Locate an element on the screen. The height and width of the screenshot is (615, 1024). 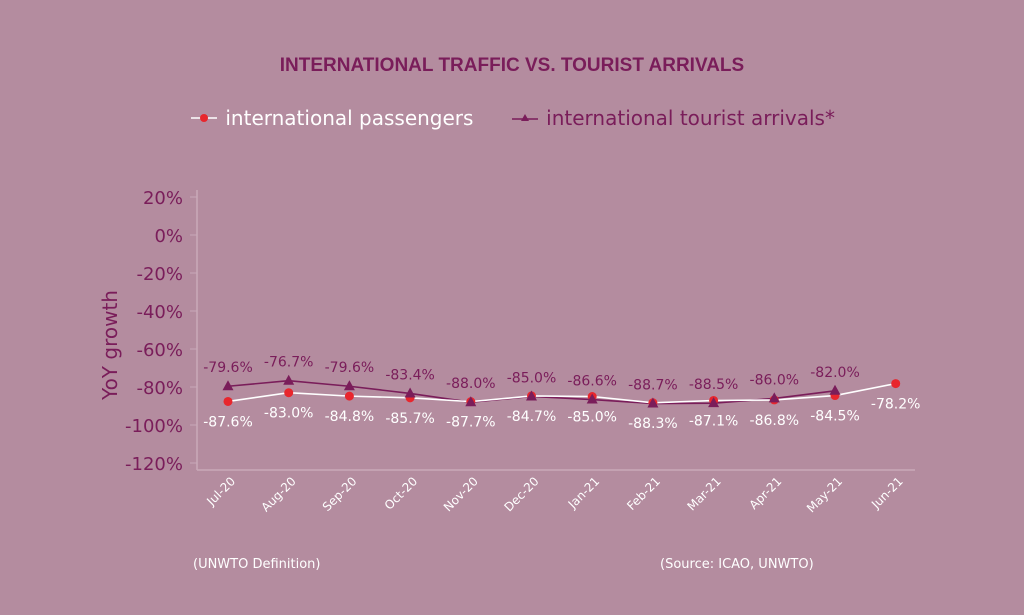
y-tick-label: 0% is located at coordinates (168, 236).